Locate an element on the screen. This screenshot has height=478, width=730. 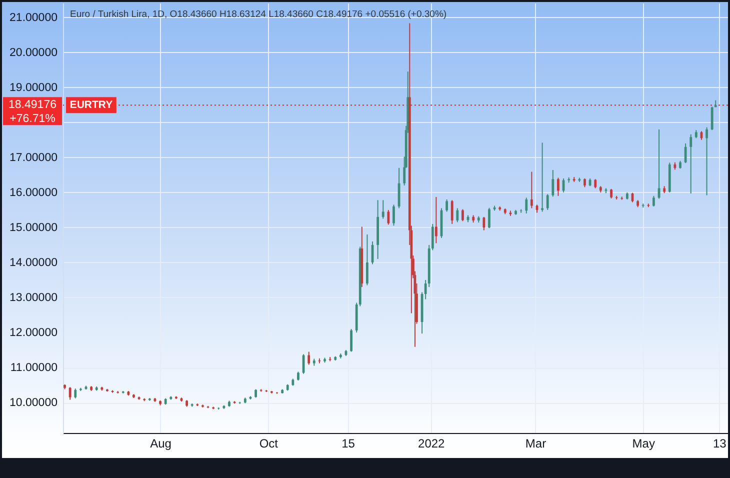
y-tick-label: 11.00000 is located at coordinates (34, 368).